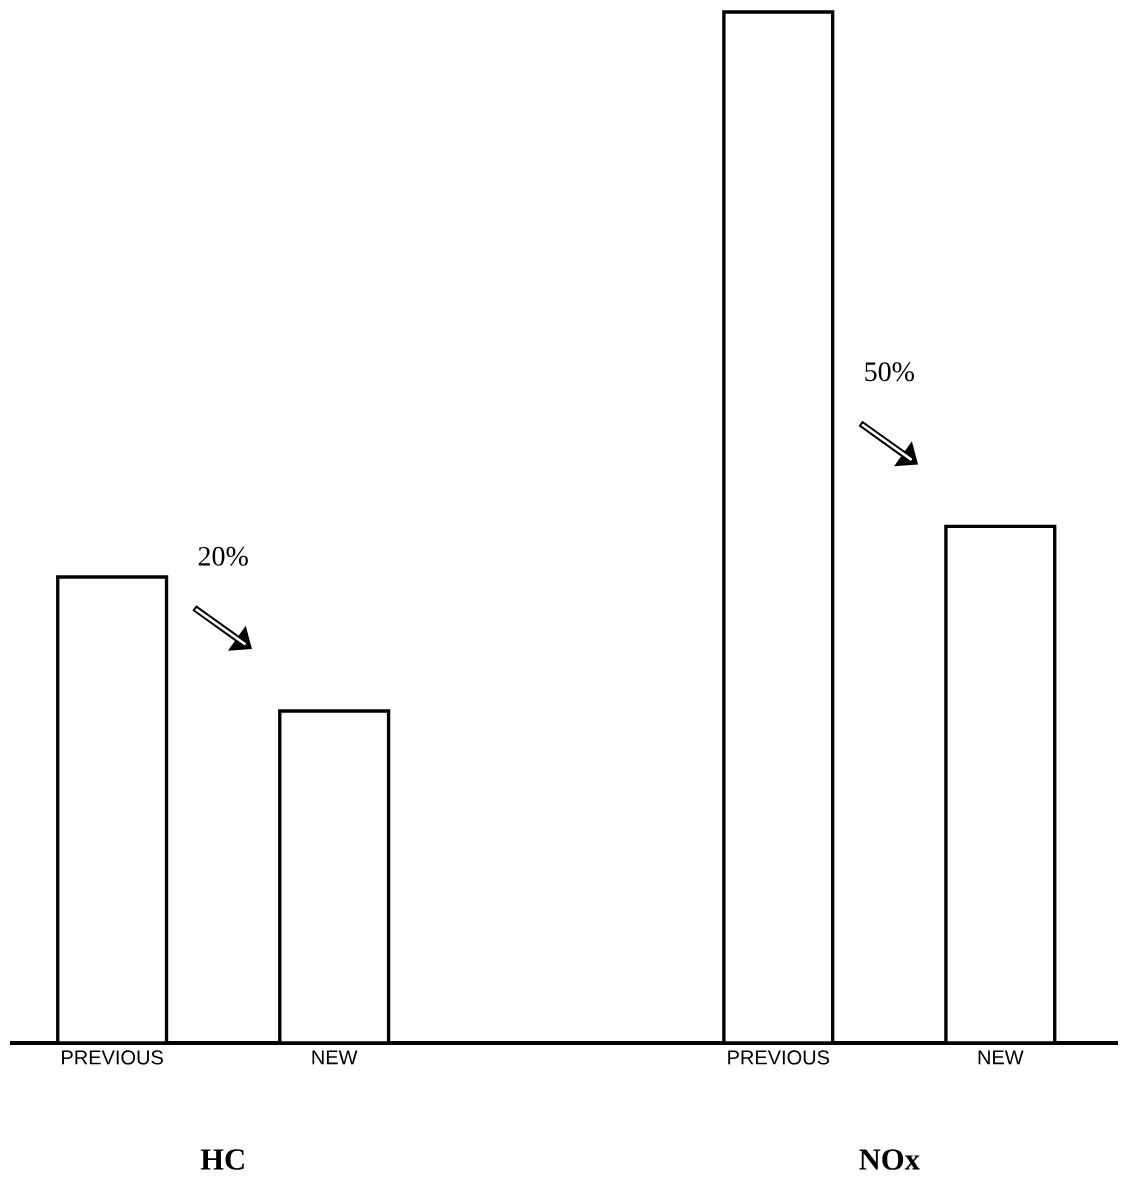  What do you see at coordinates (889, 1159) in the screenshot?
I see `text: NOx` at bounding box center [889, 1159].